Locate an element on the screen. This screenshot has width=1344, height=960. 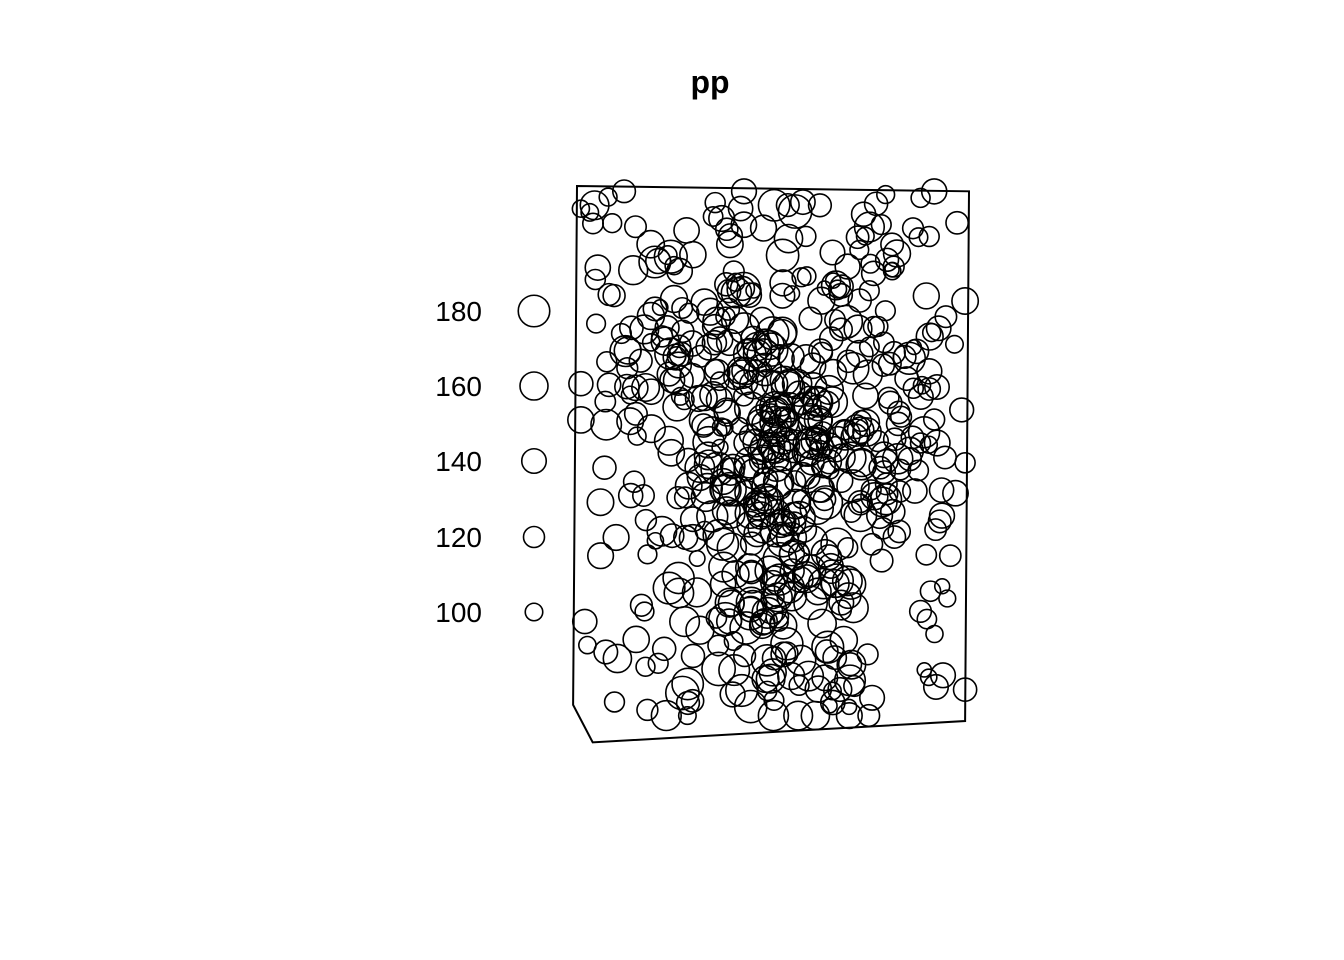
legend-label: 140 is located at coordinates (458, 461).